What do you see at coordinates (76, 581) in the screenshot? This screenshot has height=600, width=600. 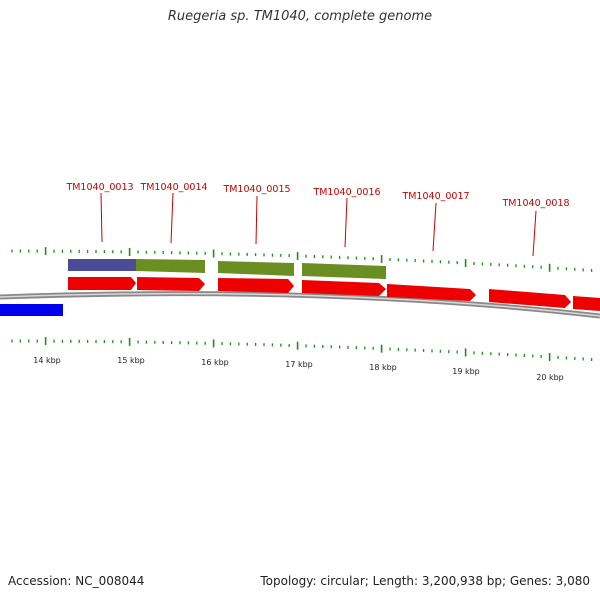 I see `accession-text: Accession: NC_008044` at bounding box center [76, 581].